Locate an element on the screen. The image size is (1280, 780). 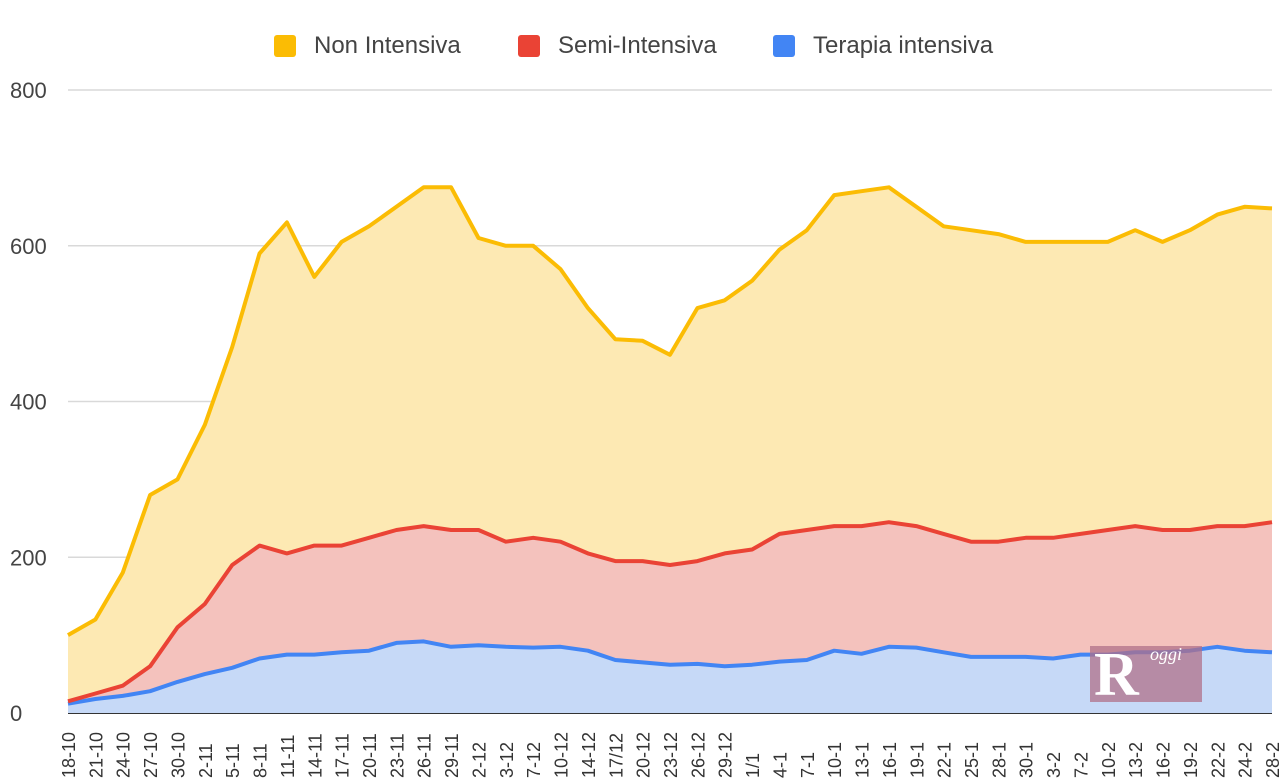
legend-item-semi-intensiva: Semi-Intensiva is located at coordinates (617, 46).